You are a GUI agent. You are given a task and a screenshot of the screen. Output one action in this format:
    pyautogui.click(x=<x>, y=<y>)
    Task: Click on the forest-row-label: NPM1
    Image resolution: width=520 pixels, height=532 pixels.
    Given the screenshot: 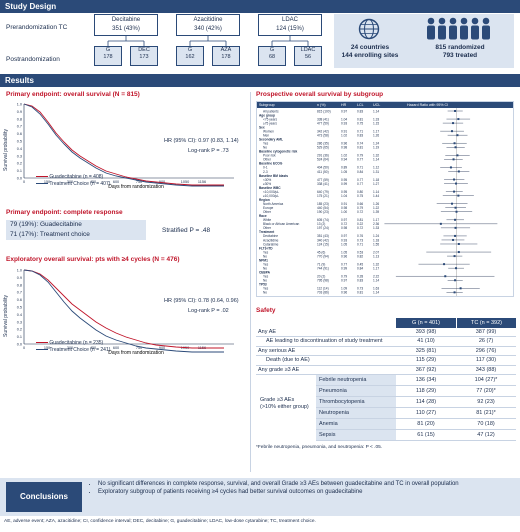 What is the action you would take?
    pyautogui.click(x=263, y=260)
    